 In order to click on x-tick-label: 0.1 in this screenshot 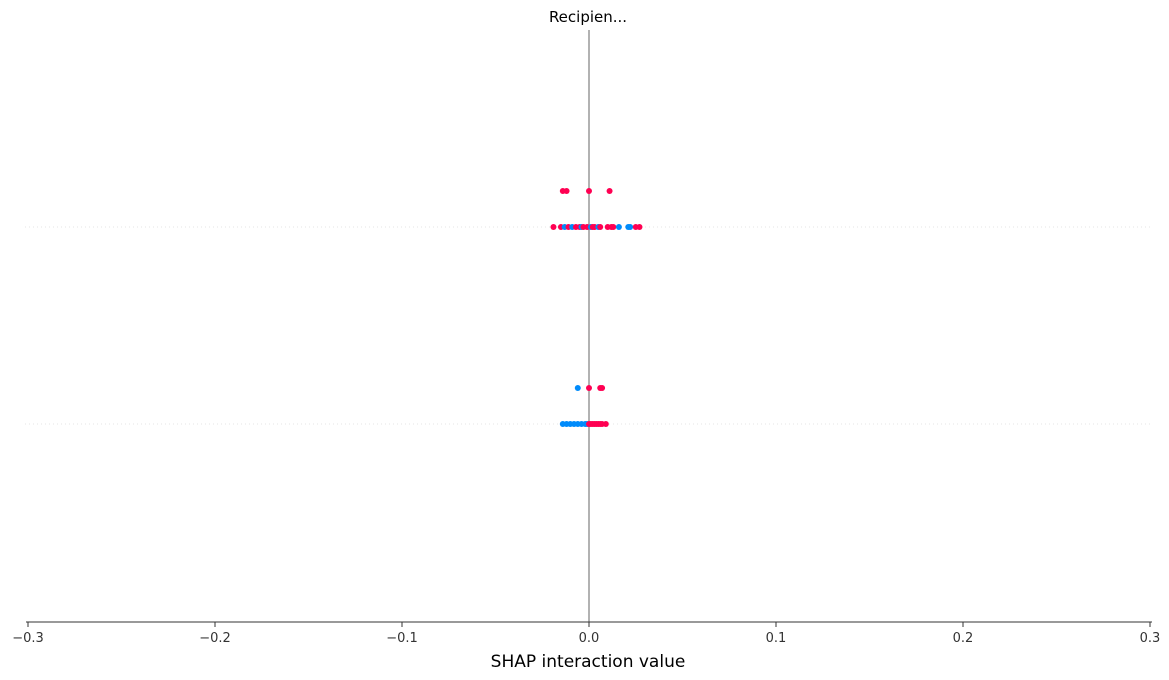, I will do `click(776, 638)`.